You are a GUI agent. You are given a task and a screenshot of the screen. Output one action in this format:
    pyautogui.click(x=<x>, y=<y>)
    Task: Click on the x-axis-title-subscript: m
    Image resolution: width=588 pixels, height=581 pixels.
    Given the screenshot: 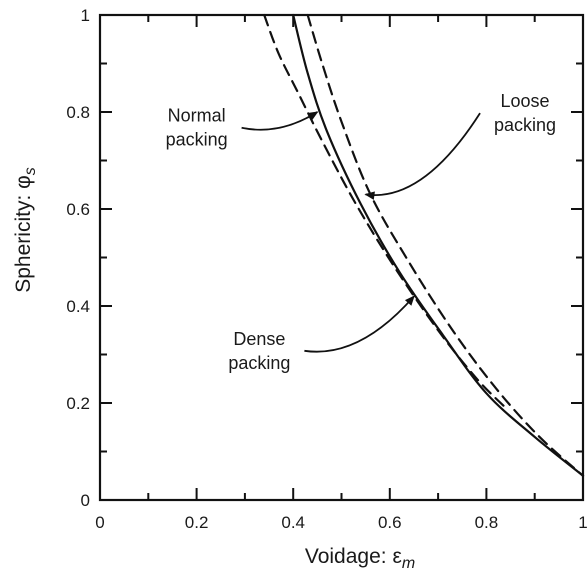 What is the action you would take?
    pyautogui.click(x=408, y=563)
    